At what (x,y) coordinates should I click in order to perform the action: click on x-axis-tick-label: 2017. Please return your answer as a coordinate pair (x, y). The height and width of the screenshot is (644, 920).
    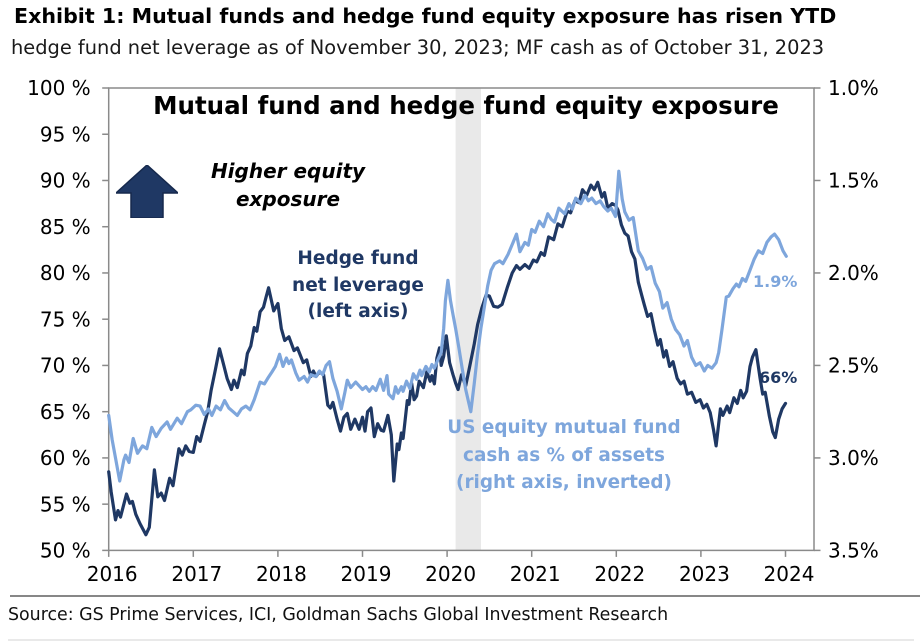
    Looking at the image, I should click on (196, 574).